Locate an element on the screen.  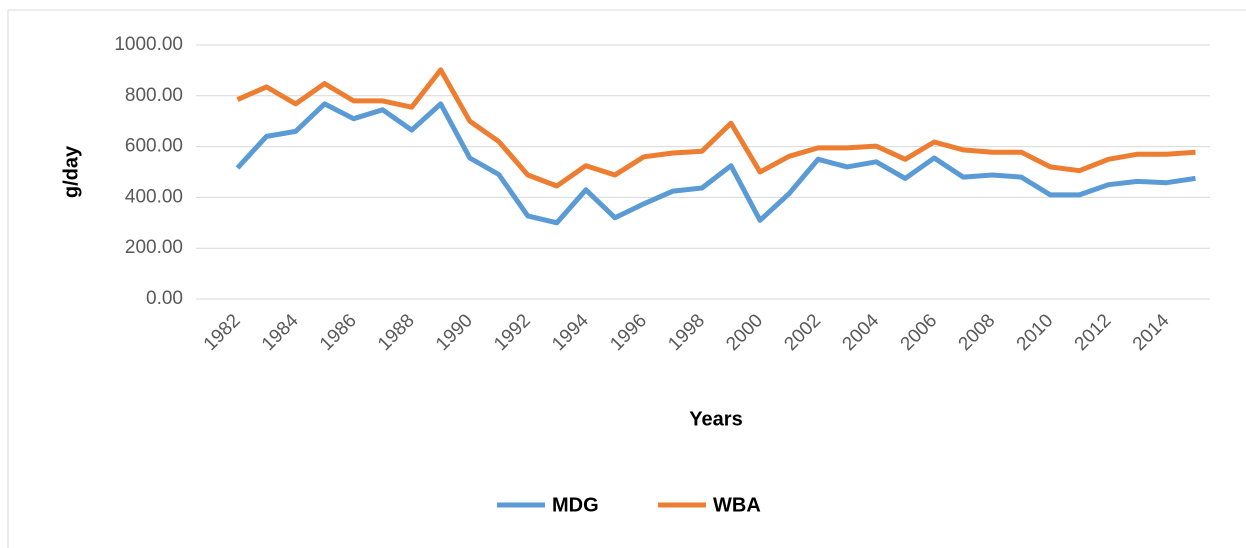
x-tick-label: 2014 is located at coordinates (1151, 332).